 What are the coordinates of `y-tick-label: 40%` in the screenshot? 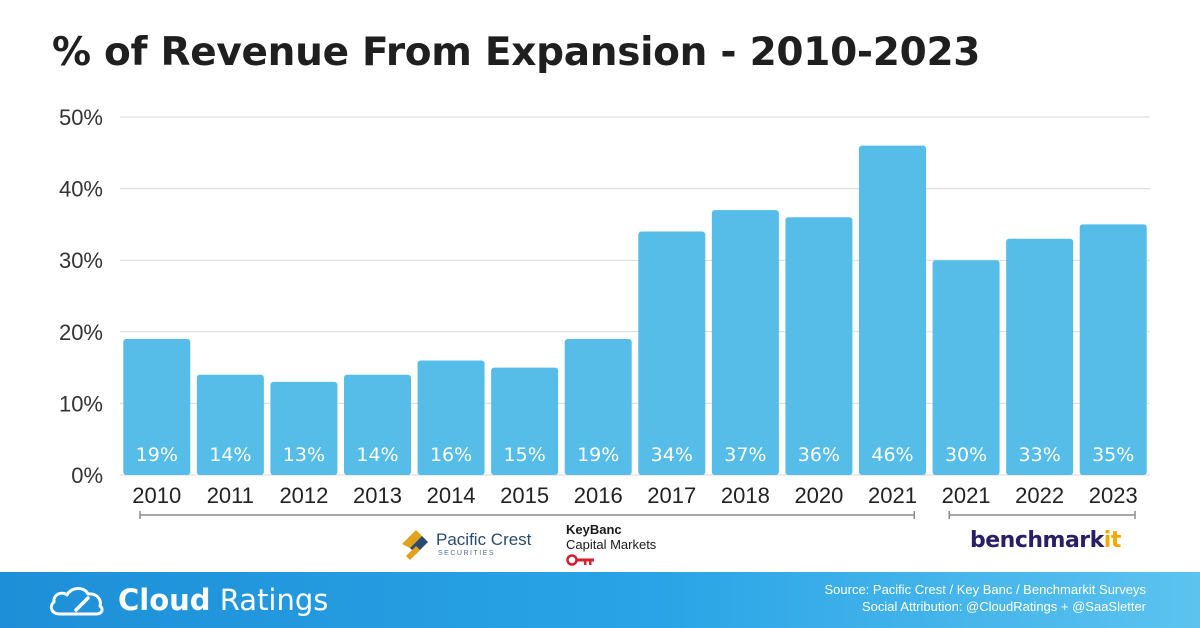 It's located at (81, 189).